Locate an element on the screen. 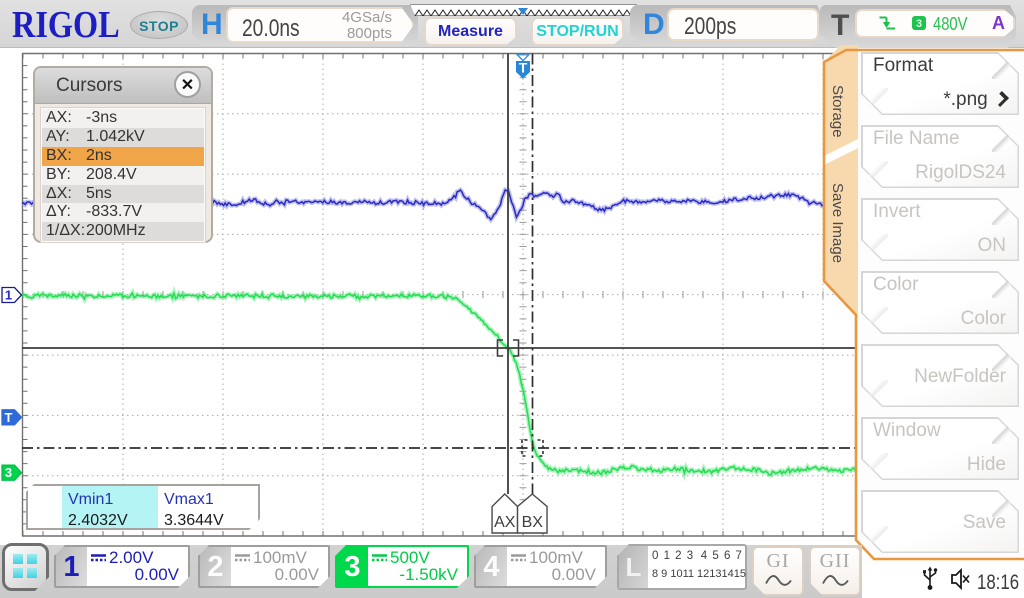 The height and width of the screenshot is (598, 1024). svg-text: BX is located at coordinates (533, 522).